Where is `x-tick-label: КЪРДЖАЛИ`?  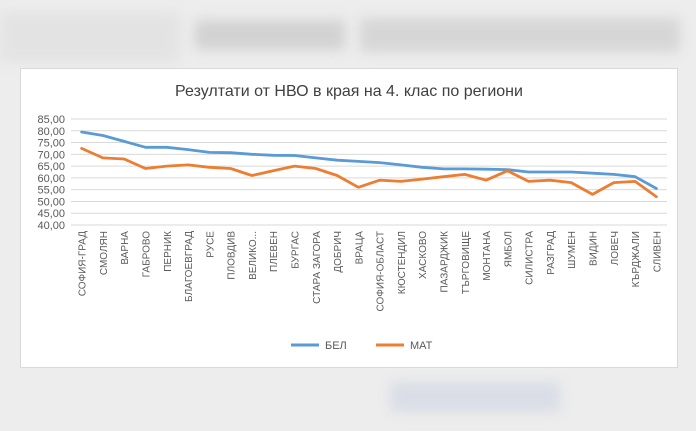
x-tick-label: КЪРДЖАЛИ is located at coordinates (636, 259).